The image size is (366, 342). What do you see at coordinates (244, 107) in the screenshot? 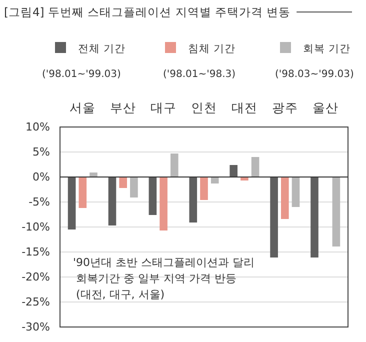
I see `x-tick-label: 대전` at bounding box center [244, 107].